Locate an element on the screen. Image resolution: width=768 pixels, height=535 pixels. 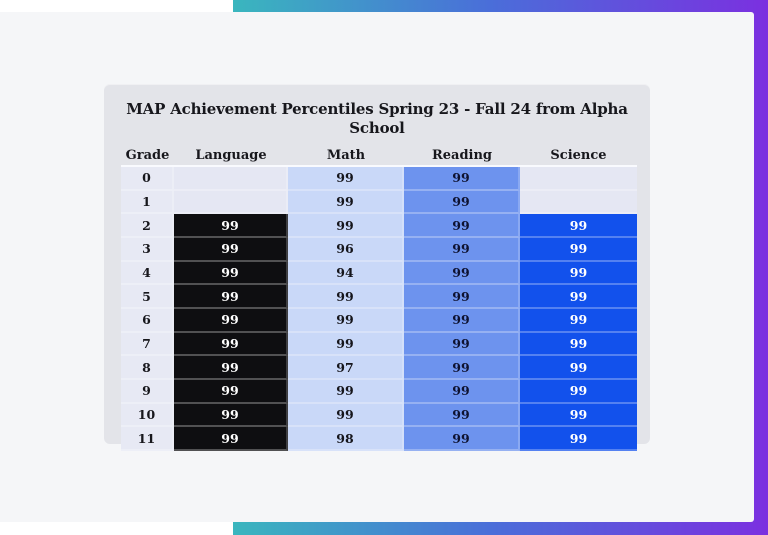
cell-grade: 7 is located at coordinates (147, 344).